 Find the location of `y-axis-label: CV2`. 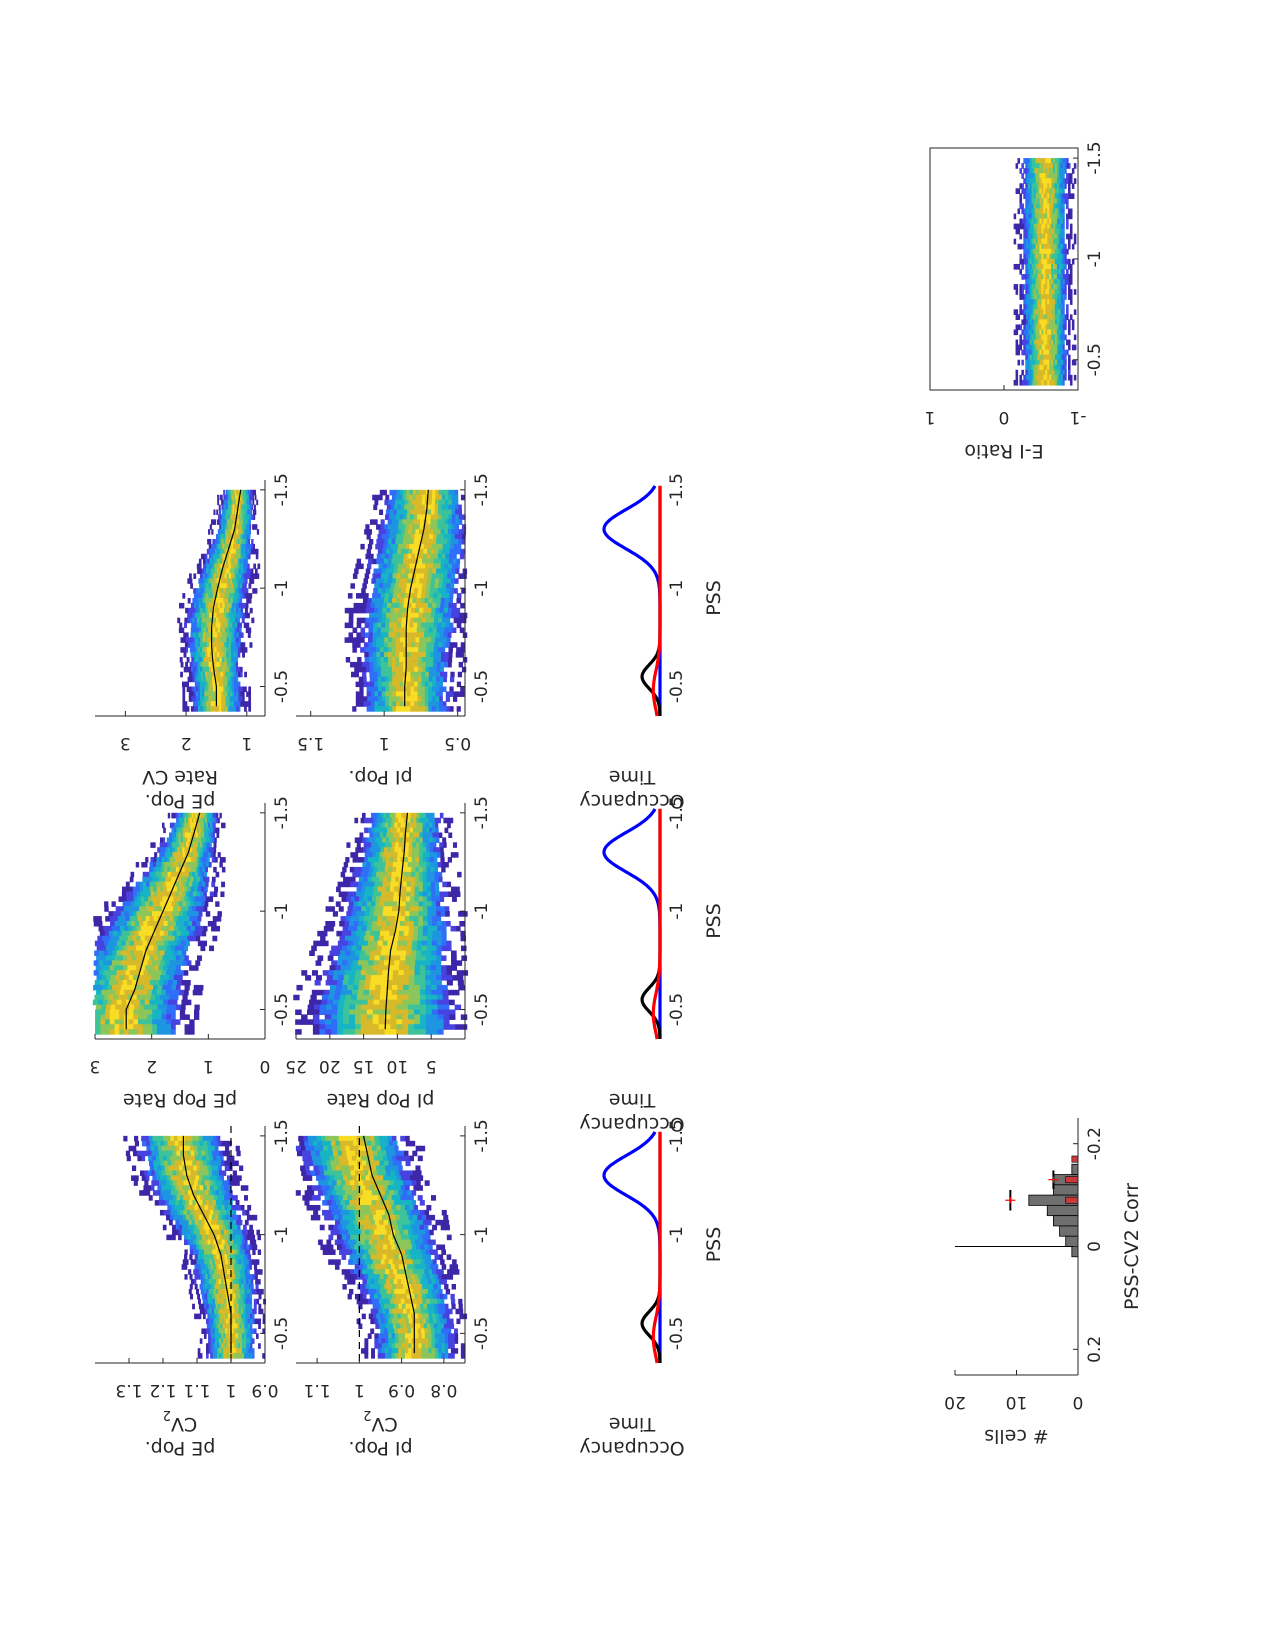

y-axis-label: CV2 is located at coordinates (380, 1421).